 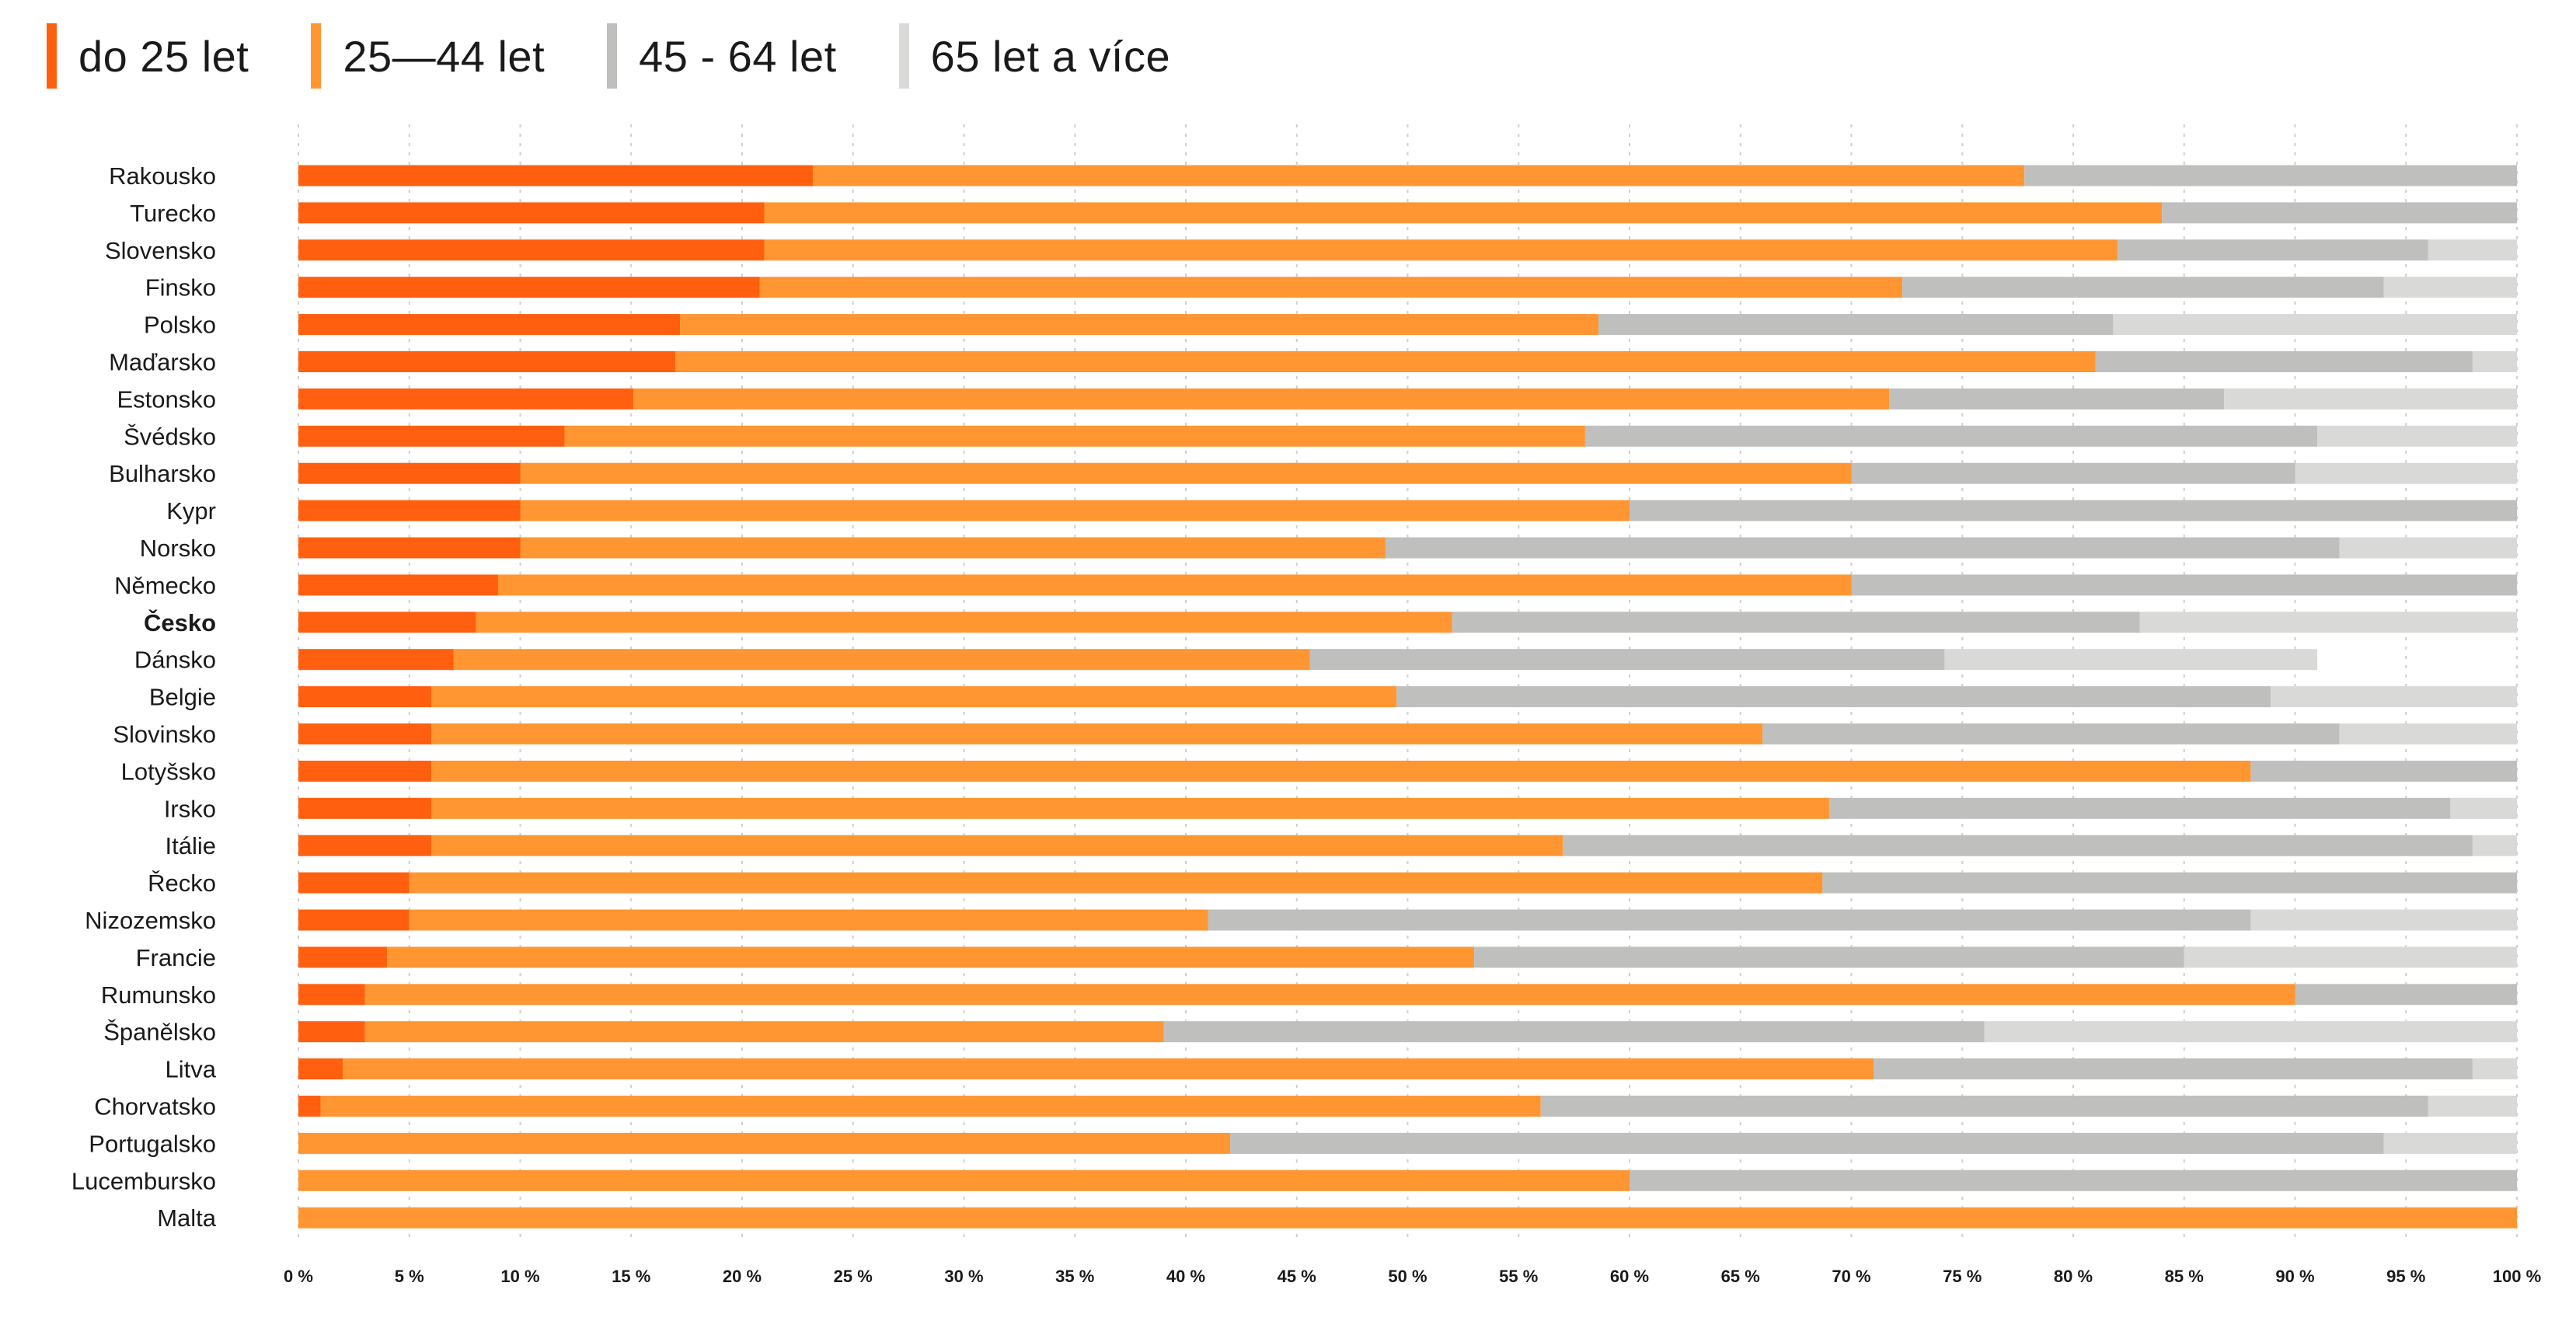 I want to click on legend-label: 65 let a více, so click(x=1050, y=56).